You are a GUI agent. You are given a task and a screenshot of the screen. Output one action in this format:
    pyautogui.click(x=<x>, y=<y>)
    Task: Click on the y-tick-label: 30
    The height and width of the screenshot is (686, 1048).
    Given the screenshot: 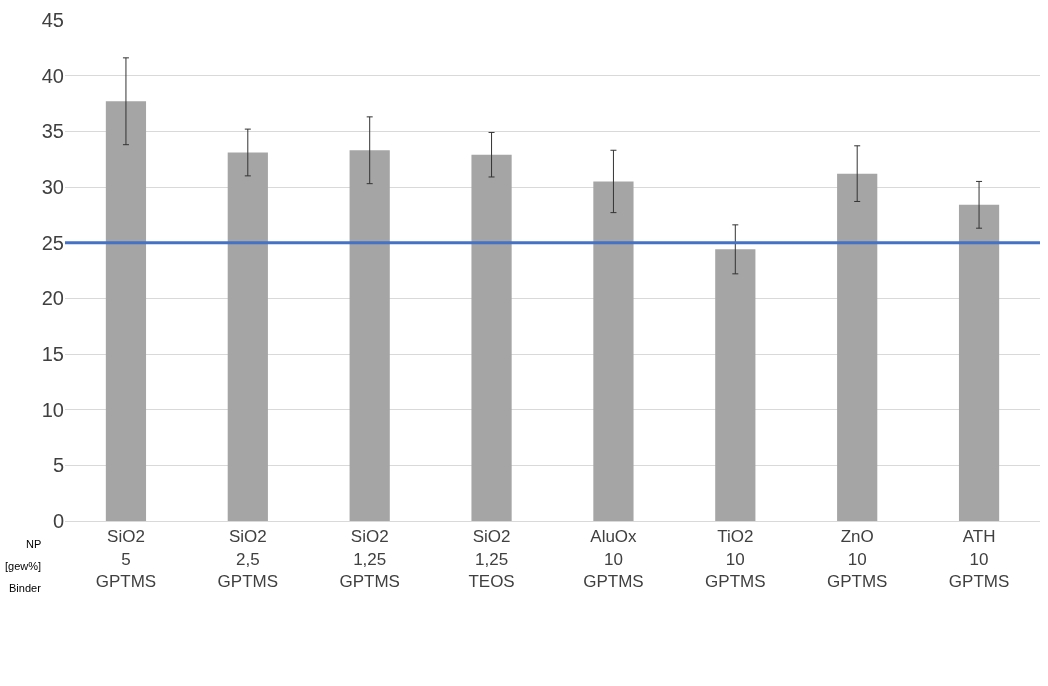 What is the action you would take?
    pyautogui.click(x=52, y=187)
    